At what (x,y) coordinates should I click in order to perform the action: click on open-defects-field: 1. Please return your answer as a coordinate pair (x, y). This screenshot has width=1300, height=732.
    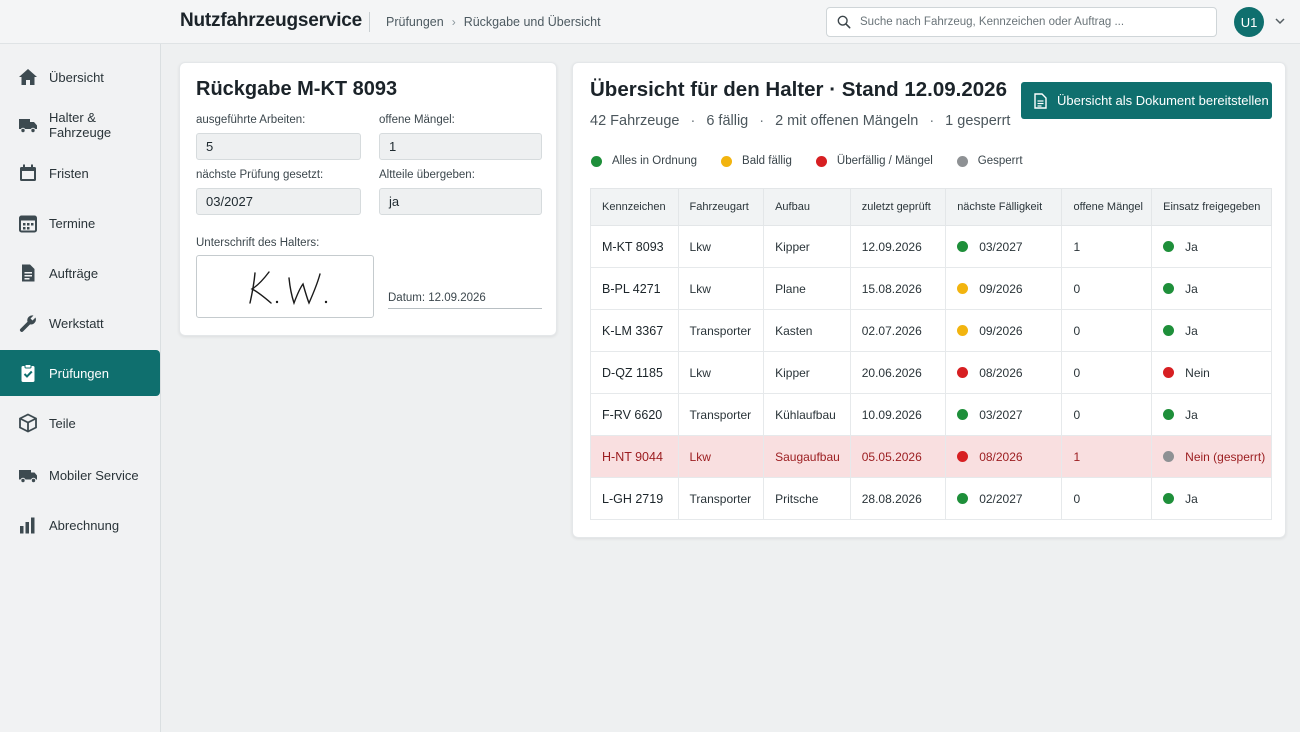
    Looking at the image, I should click on (460, 146).